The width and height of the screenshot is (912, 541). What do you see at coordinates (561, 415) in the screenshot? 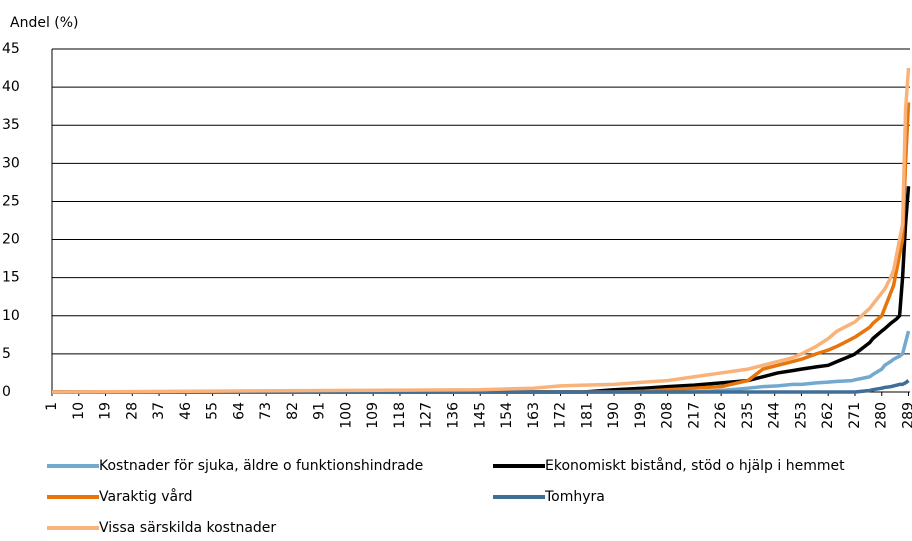
I see `x-tick-label: 172` at bounding box center [561, 415].